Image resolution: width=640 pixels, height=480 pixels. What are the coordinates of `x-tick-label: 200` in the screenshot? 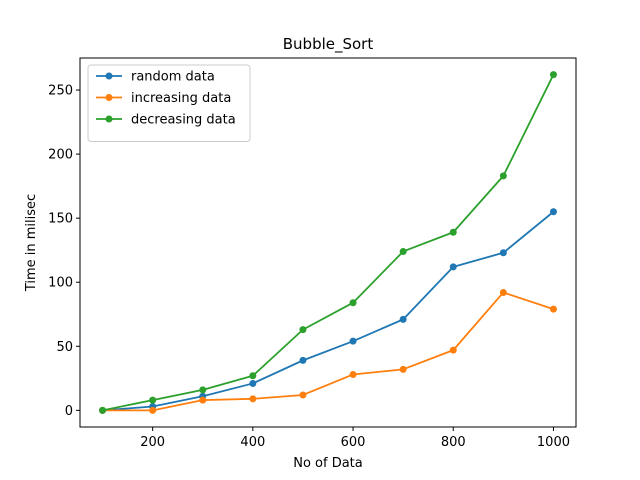 It's located at (152, 442).